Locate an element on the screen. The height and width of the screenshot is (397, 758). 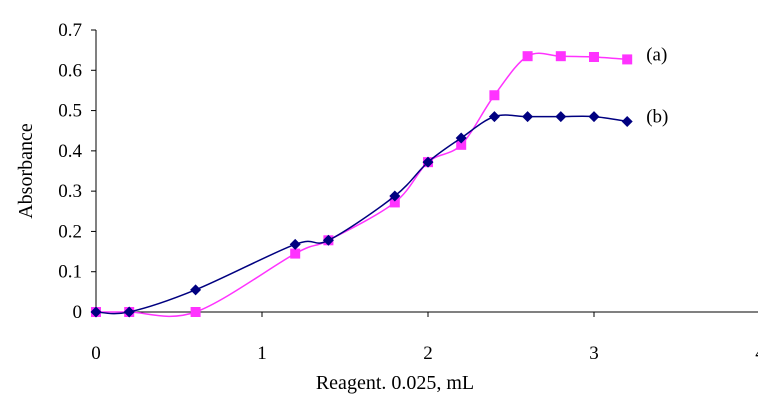
y-axis-title: Absorbance is located at coordinates (26, 171).